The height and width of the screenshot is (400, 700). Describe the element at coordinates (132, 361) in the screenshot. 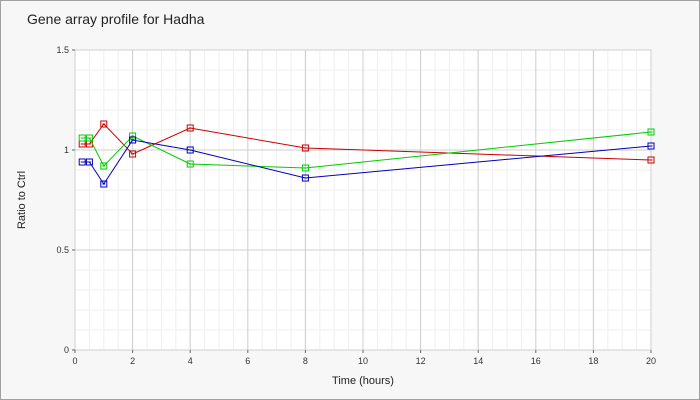

I see `x-tick-label: 2` at that location.